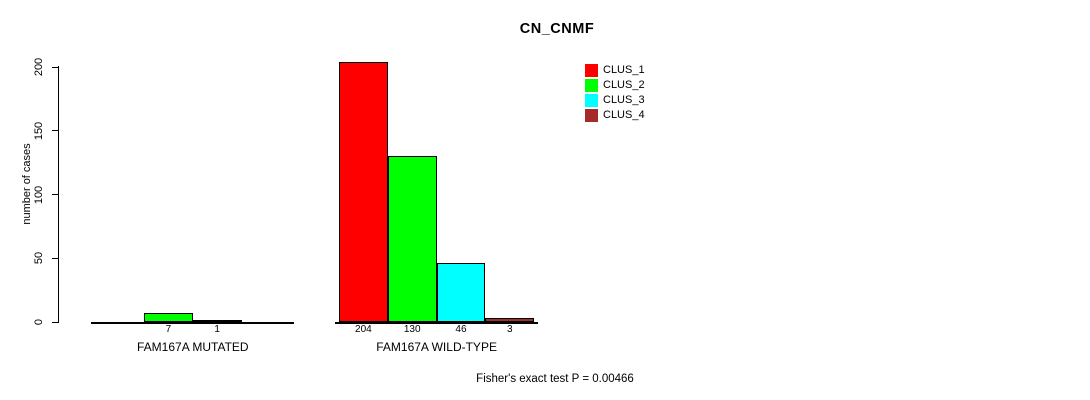  What do you see at coordinates (555, 379) in the screenshot?
I see `fisher-test-annotation: Fisher's exact test P = 0.00466` at bounding box center [555, 379].